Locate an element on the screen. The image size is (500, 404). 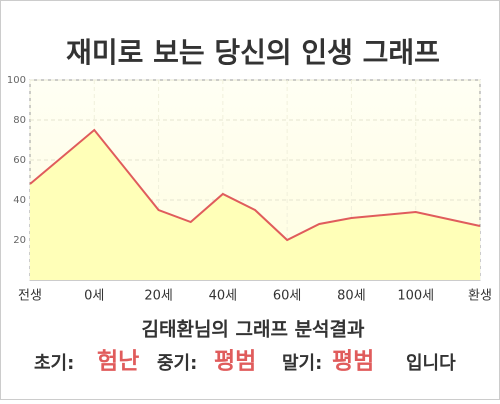
result-label: 말기: is located at coordinates (302, 363).